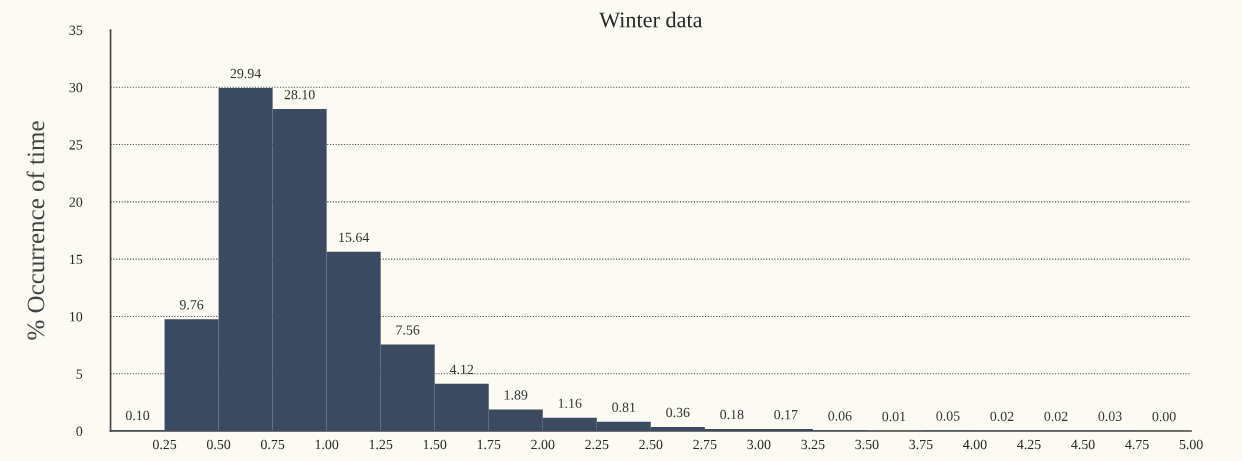 This screenshot has height=461, width=1242. Describe the element at coordinates (1110, 416) in the screenshot. I see `data-label: 0.03` at that location.